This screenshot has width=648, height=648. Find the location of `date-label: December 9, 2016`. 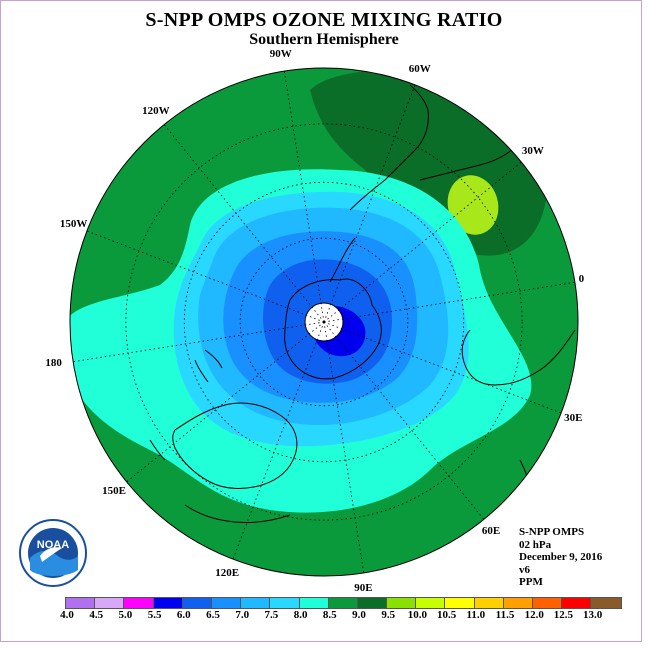

date-label: December 9, 2016 is located at coordinates (561, 557).